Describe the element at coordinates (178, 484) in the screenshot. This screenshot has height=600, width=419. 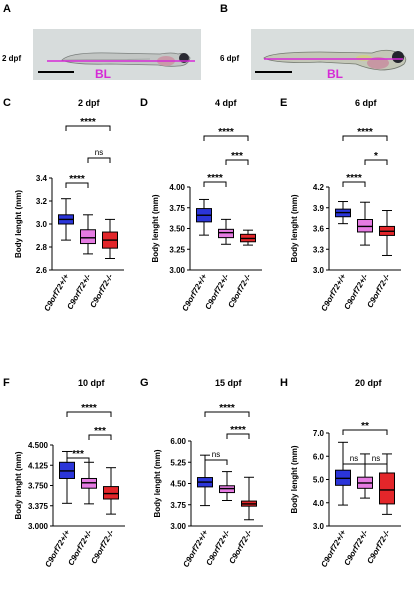
I see `y-tick-label: 4.50` at that location.